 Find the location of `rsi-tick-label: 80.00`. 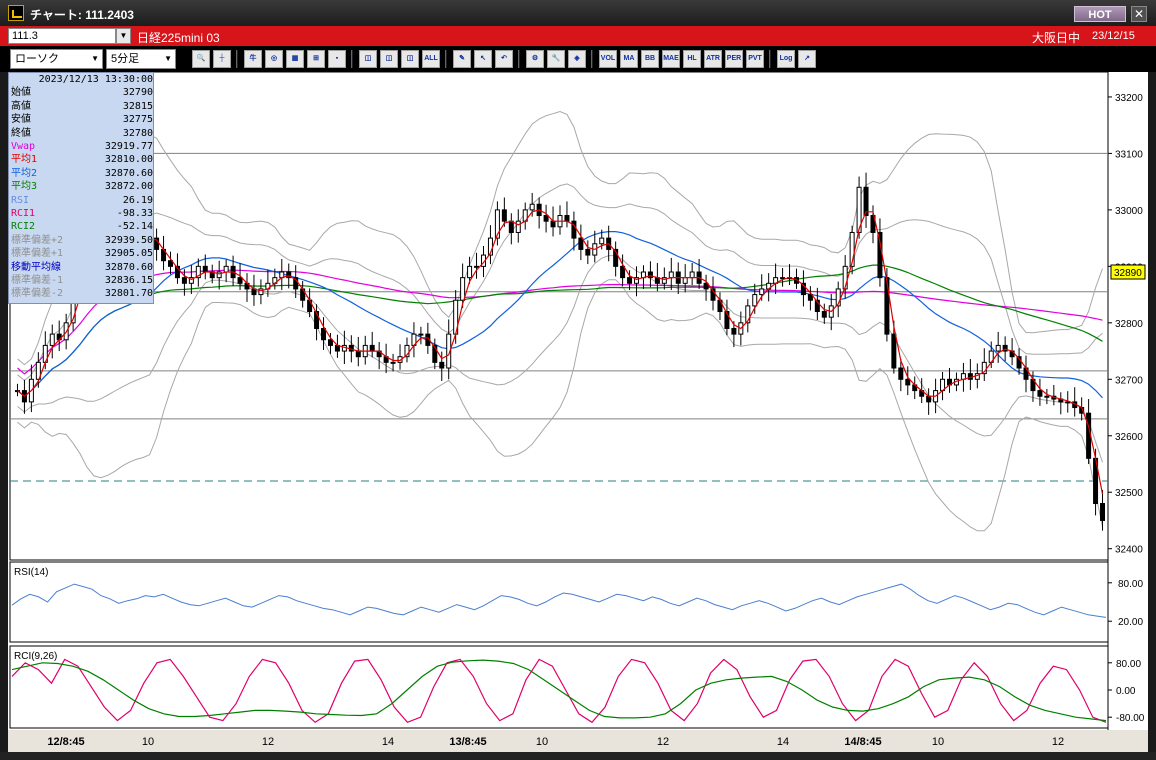

rsi-tick-label: 80.00 is located at coordinates (1130, 584).